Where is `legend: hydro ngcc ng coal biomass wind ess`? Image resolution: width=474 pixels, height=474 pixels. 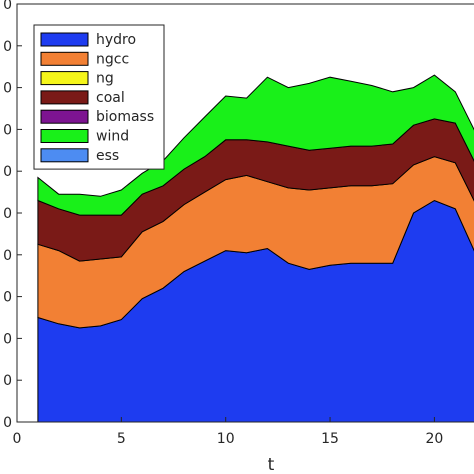 legend: hydro ngcc ng coal biomass wind ess is located at coordinates (99, 97).